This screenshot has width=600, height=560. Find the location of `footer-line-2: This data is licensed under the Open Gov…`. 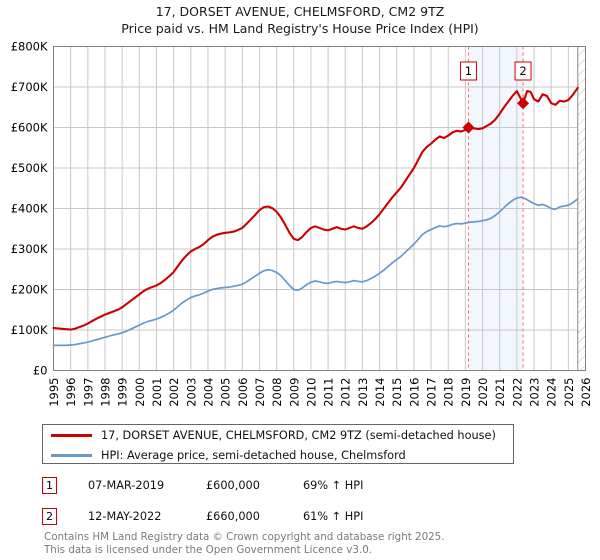

footer-line-2: This data is licensed under the Open Gov… is located at coordinates (208, 549).